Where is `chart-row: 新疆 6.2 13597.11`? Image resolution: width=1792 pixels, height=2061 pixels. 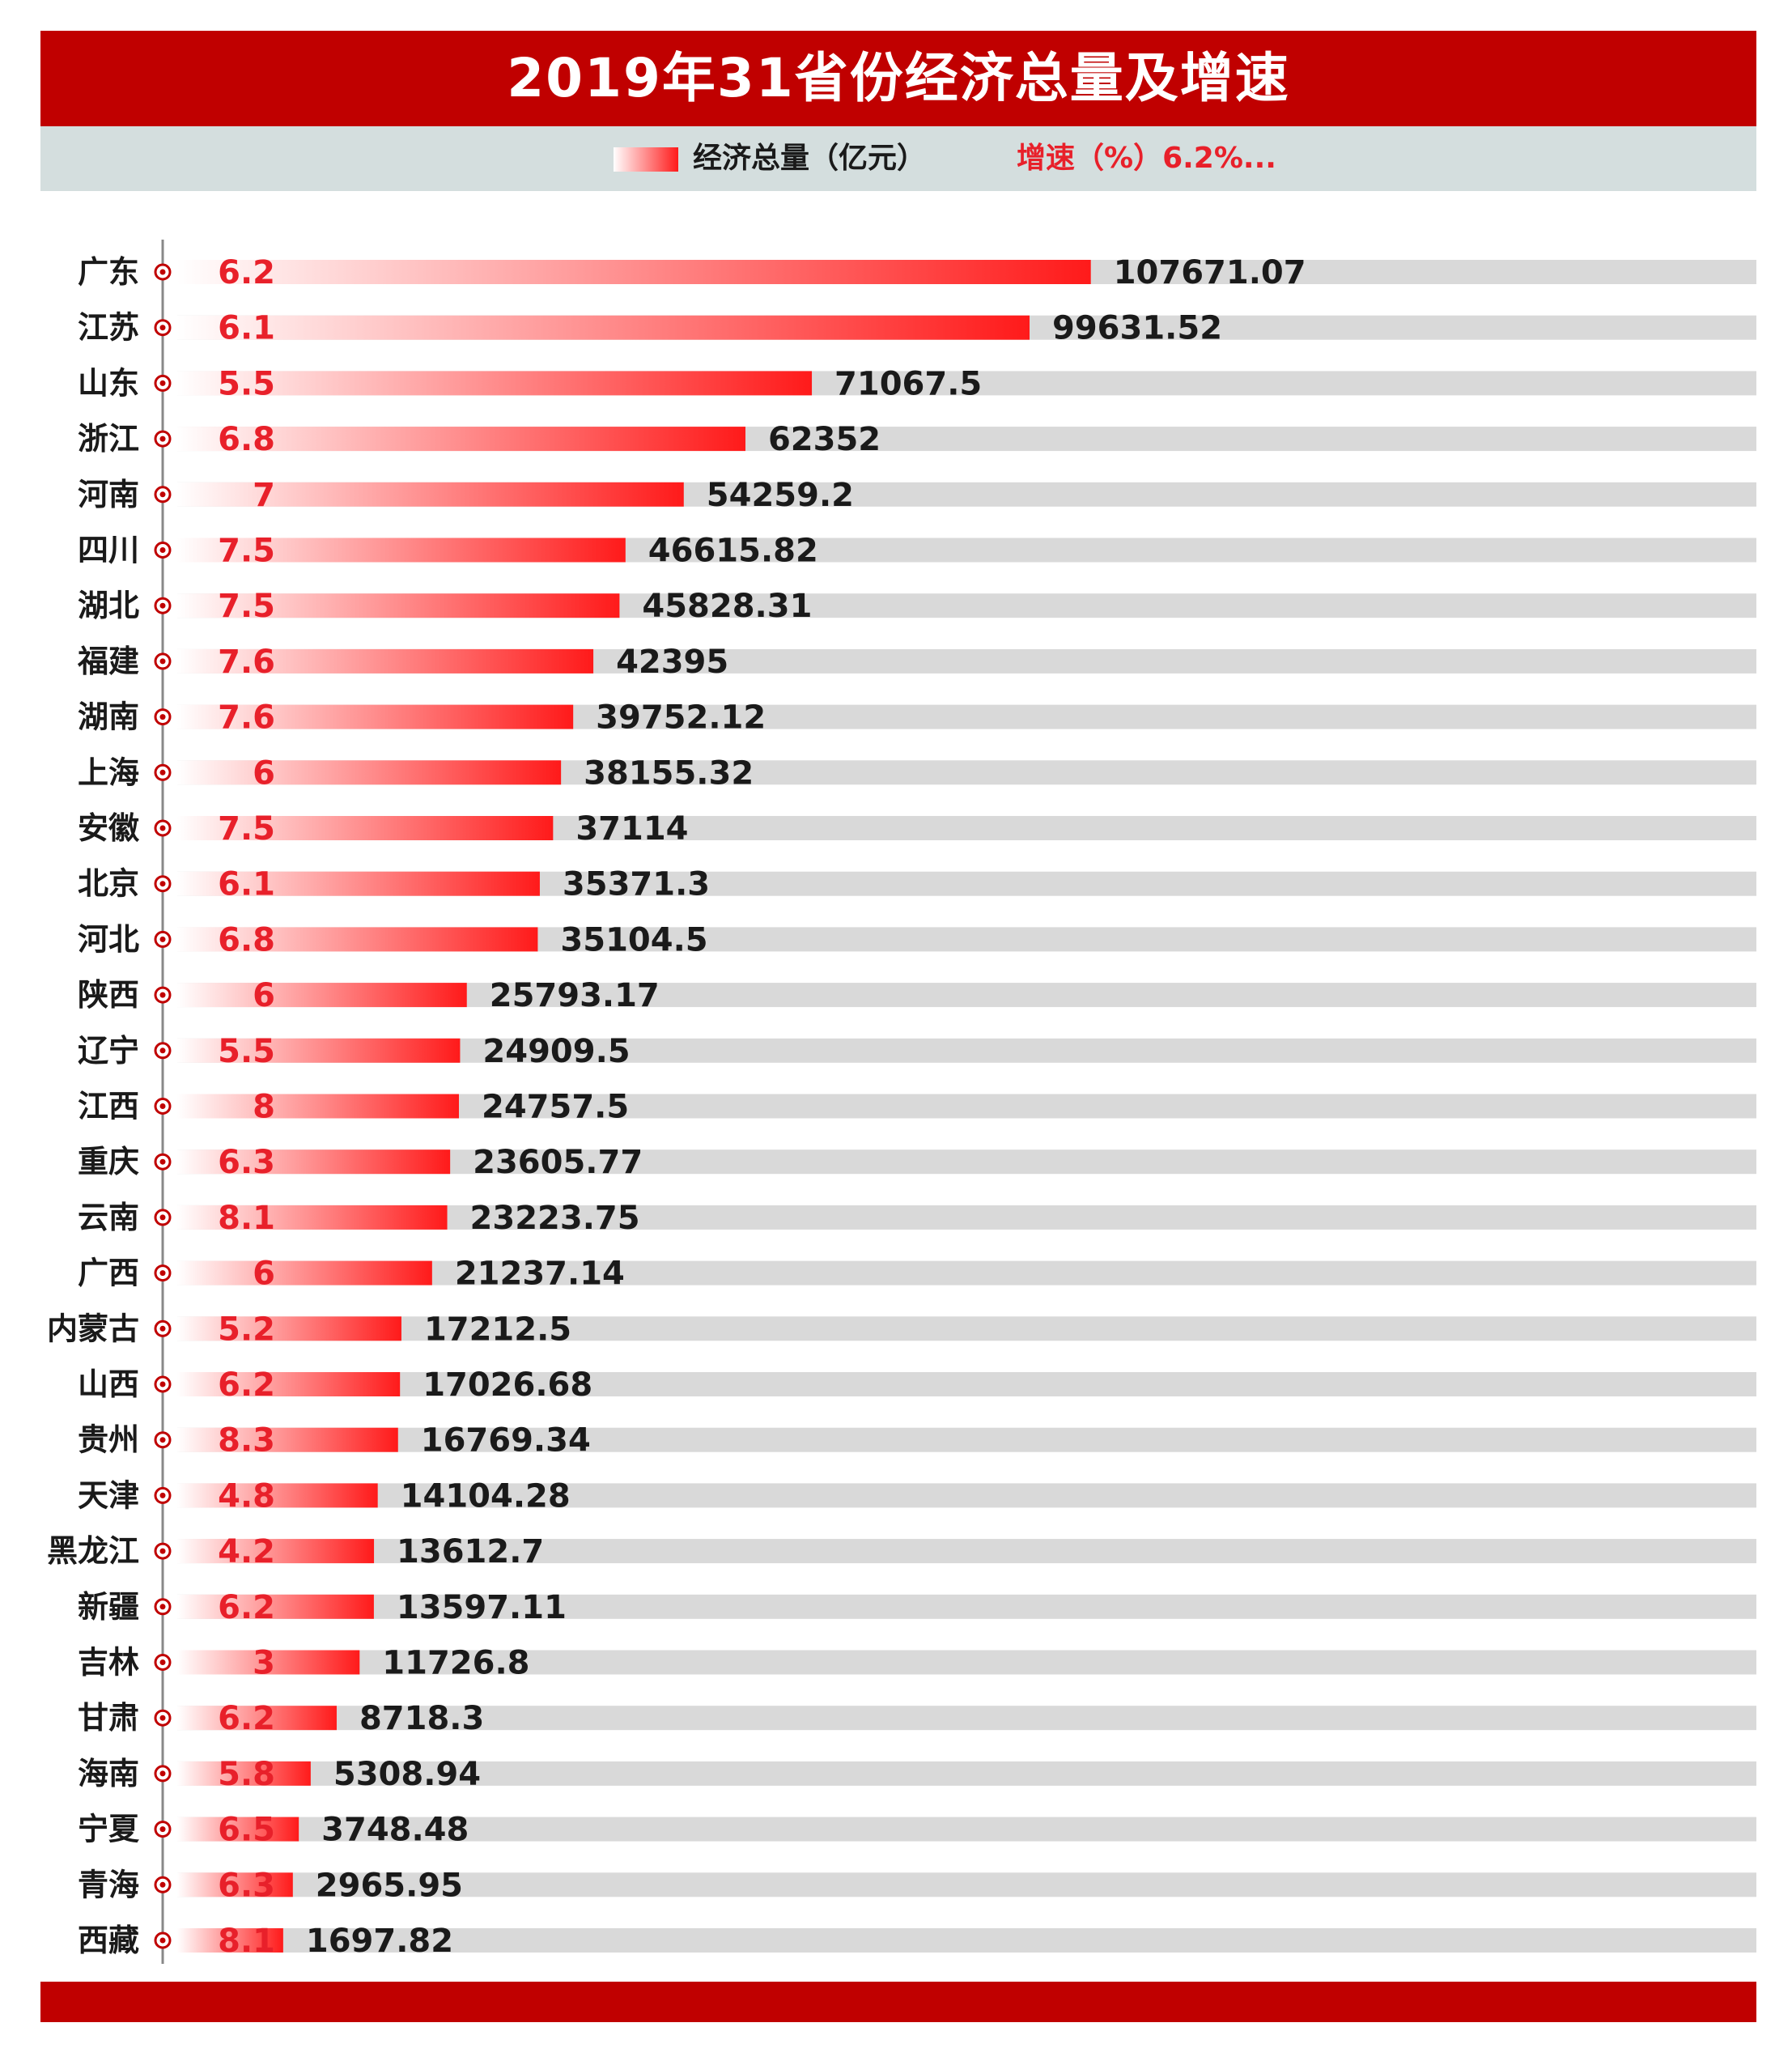 chart-row: 新疆 6.2 13597.11 is located at coordinates (917, 1607).